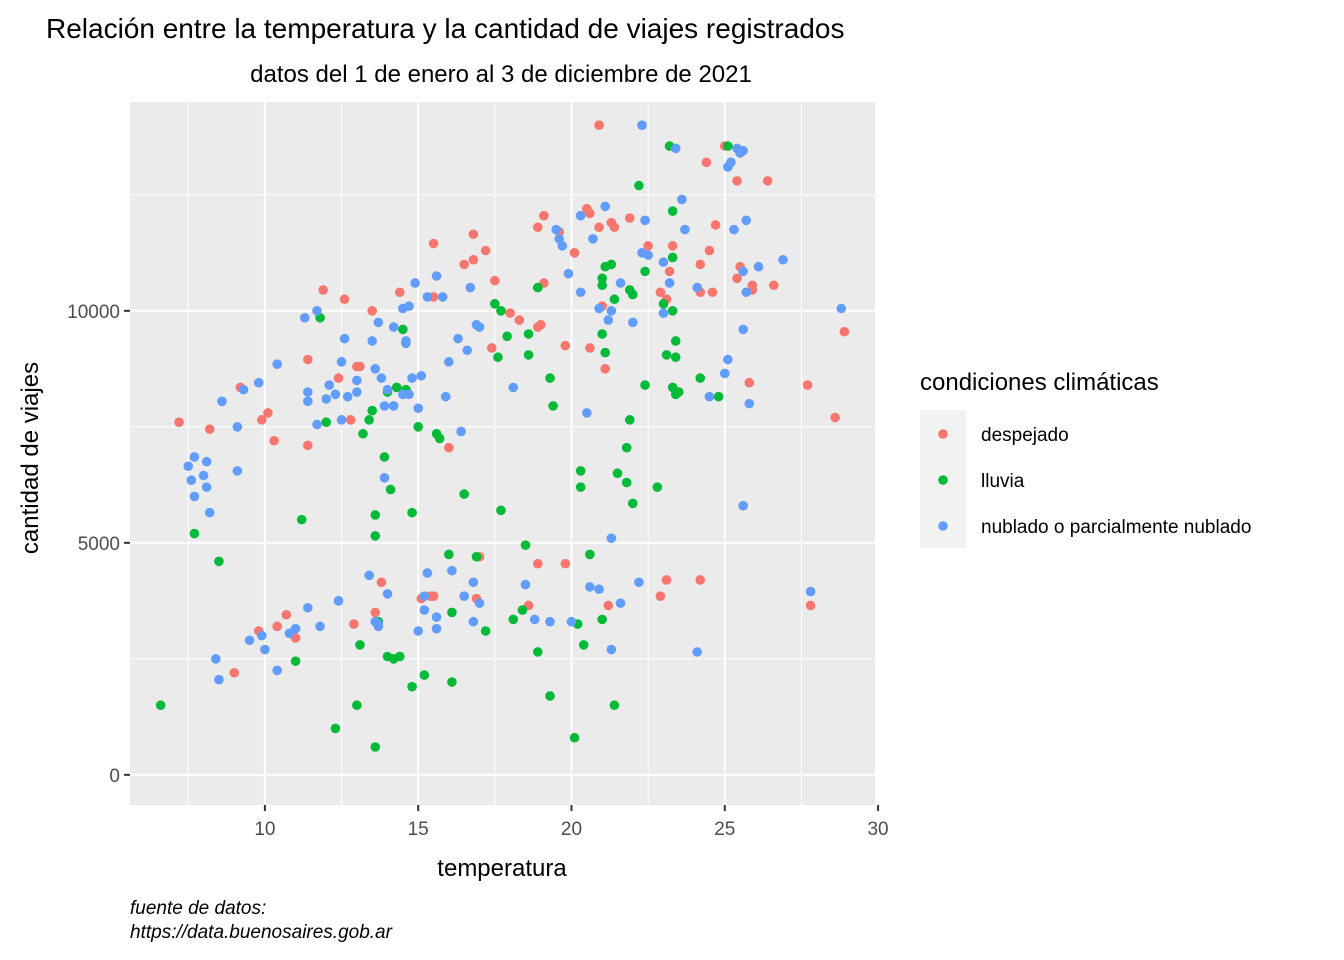  Describe the element at coordinates (877, 829) in the screenshot. I see `x-tick-label: 30` at that location.